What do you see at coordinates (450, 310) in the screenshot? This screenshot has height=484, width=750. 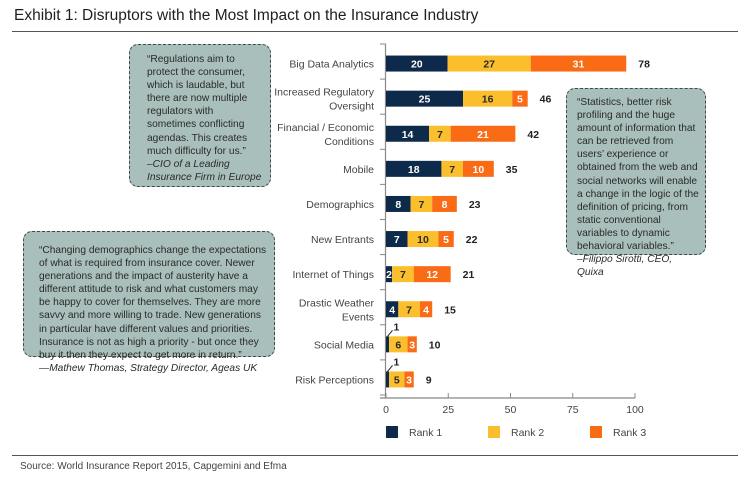 I see `bar-total-label: 15` at bounding box center [450, 310].